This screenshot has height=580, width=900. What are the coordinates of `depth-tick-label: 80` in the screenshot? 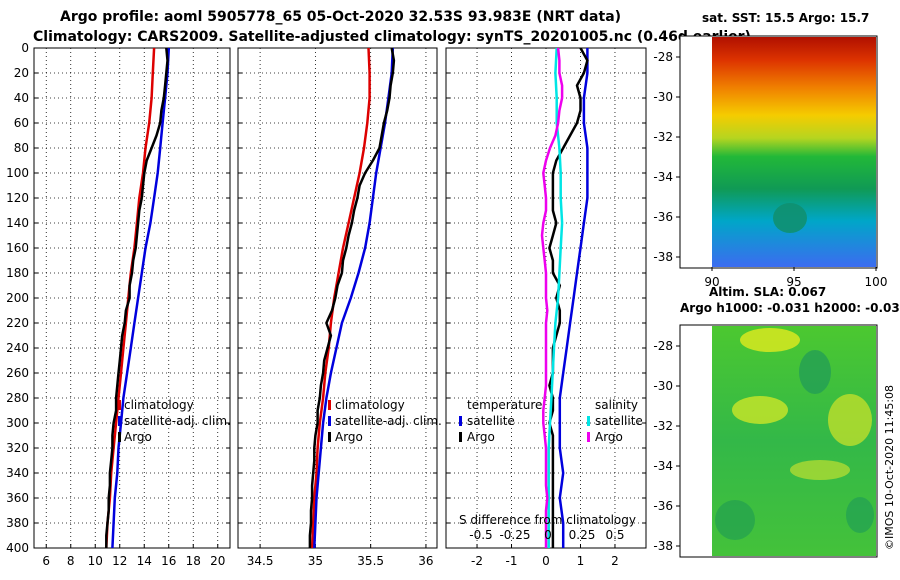 It's located at (21, 148).